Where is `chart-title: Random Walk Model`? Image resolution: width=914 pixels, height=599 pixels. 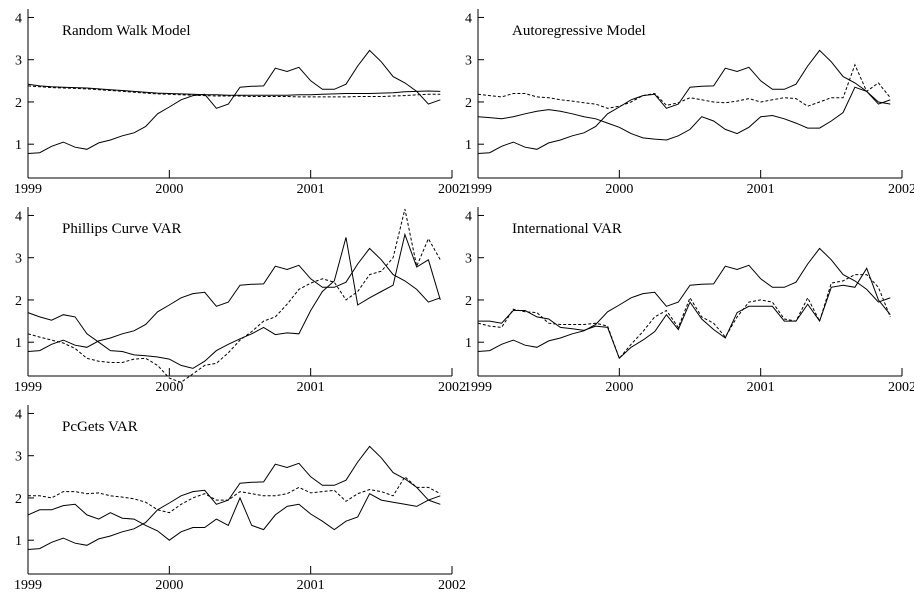 chart-title: Random Walk Model is located at coordinates (126, 31).